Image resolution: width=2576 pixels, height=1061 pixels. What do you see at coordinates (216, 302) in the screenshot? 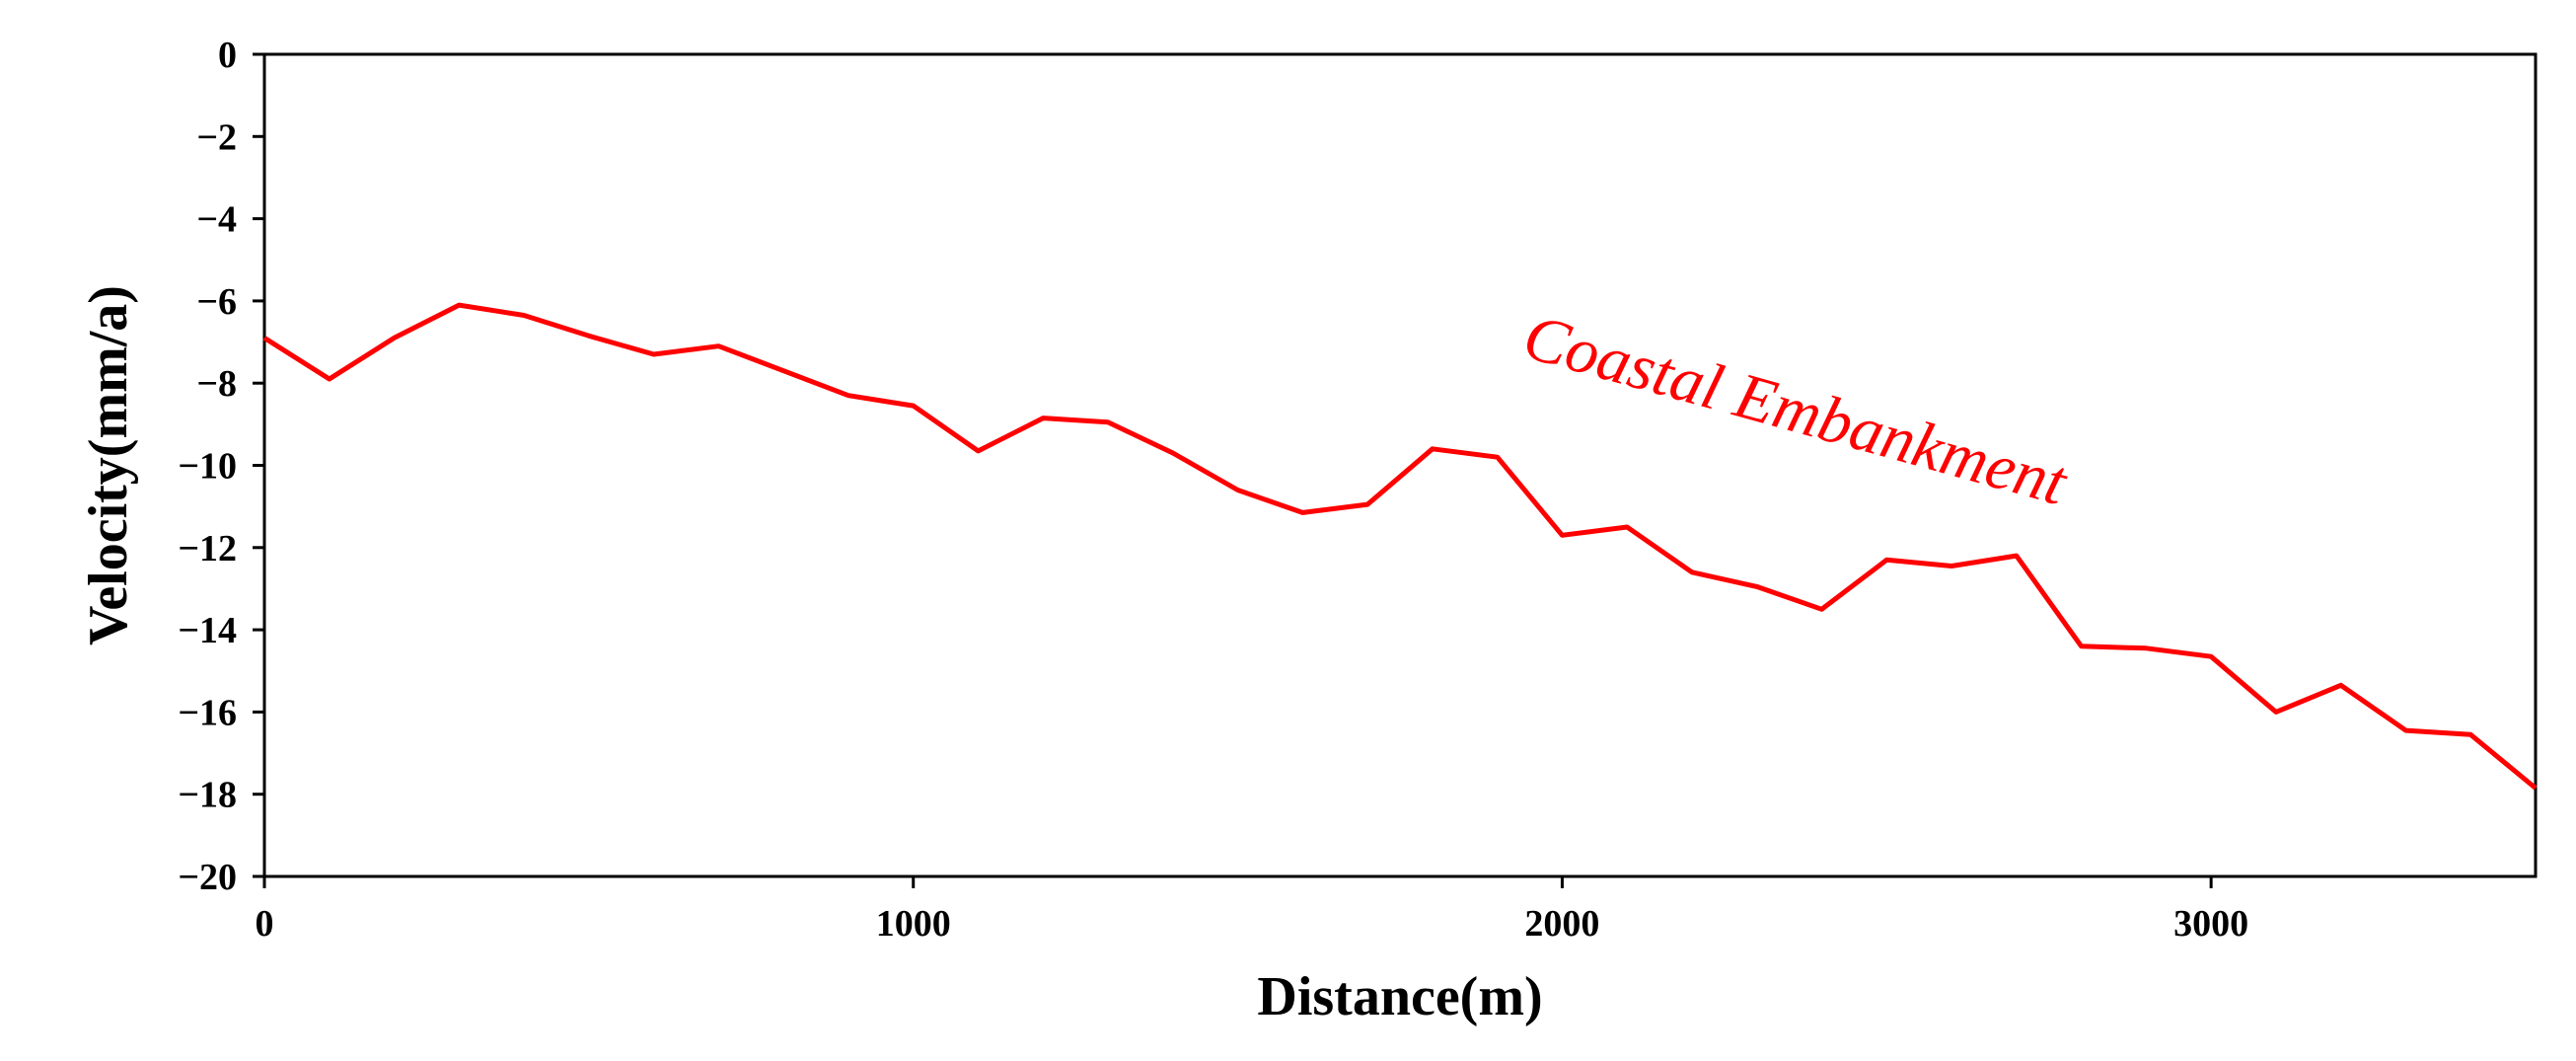
I see `y-tick-label: −6` at bounding box center [216, 302].